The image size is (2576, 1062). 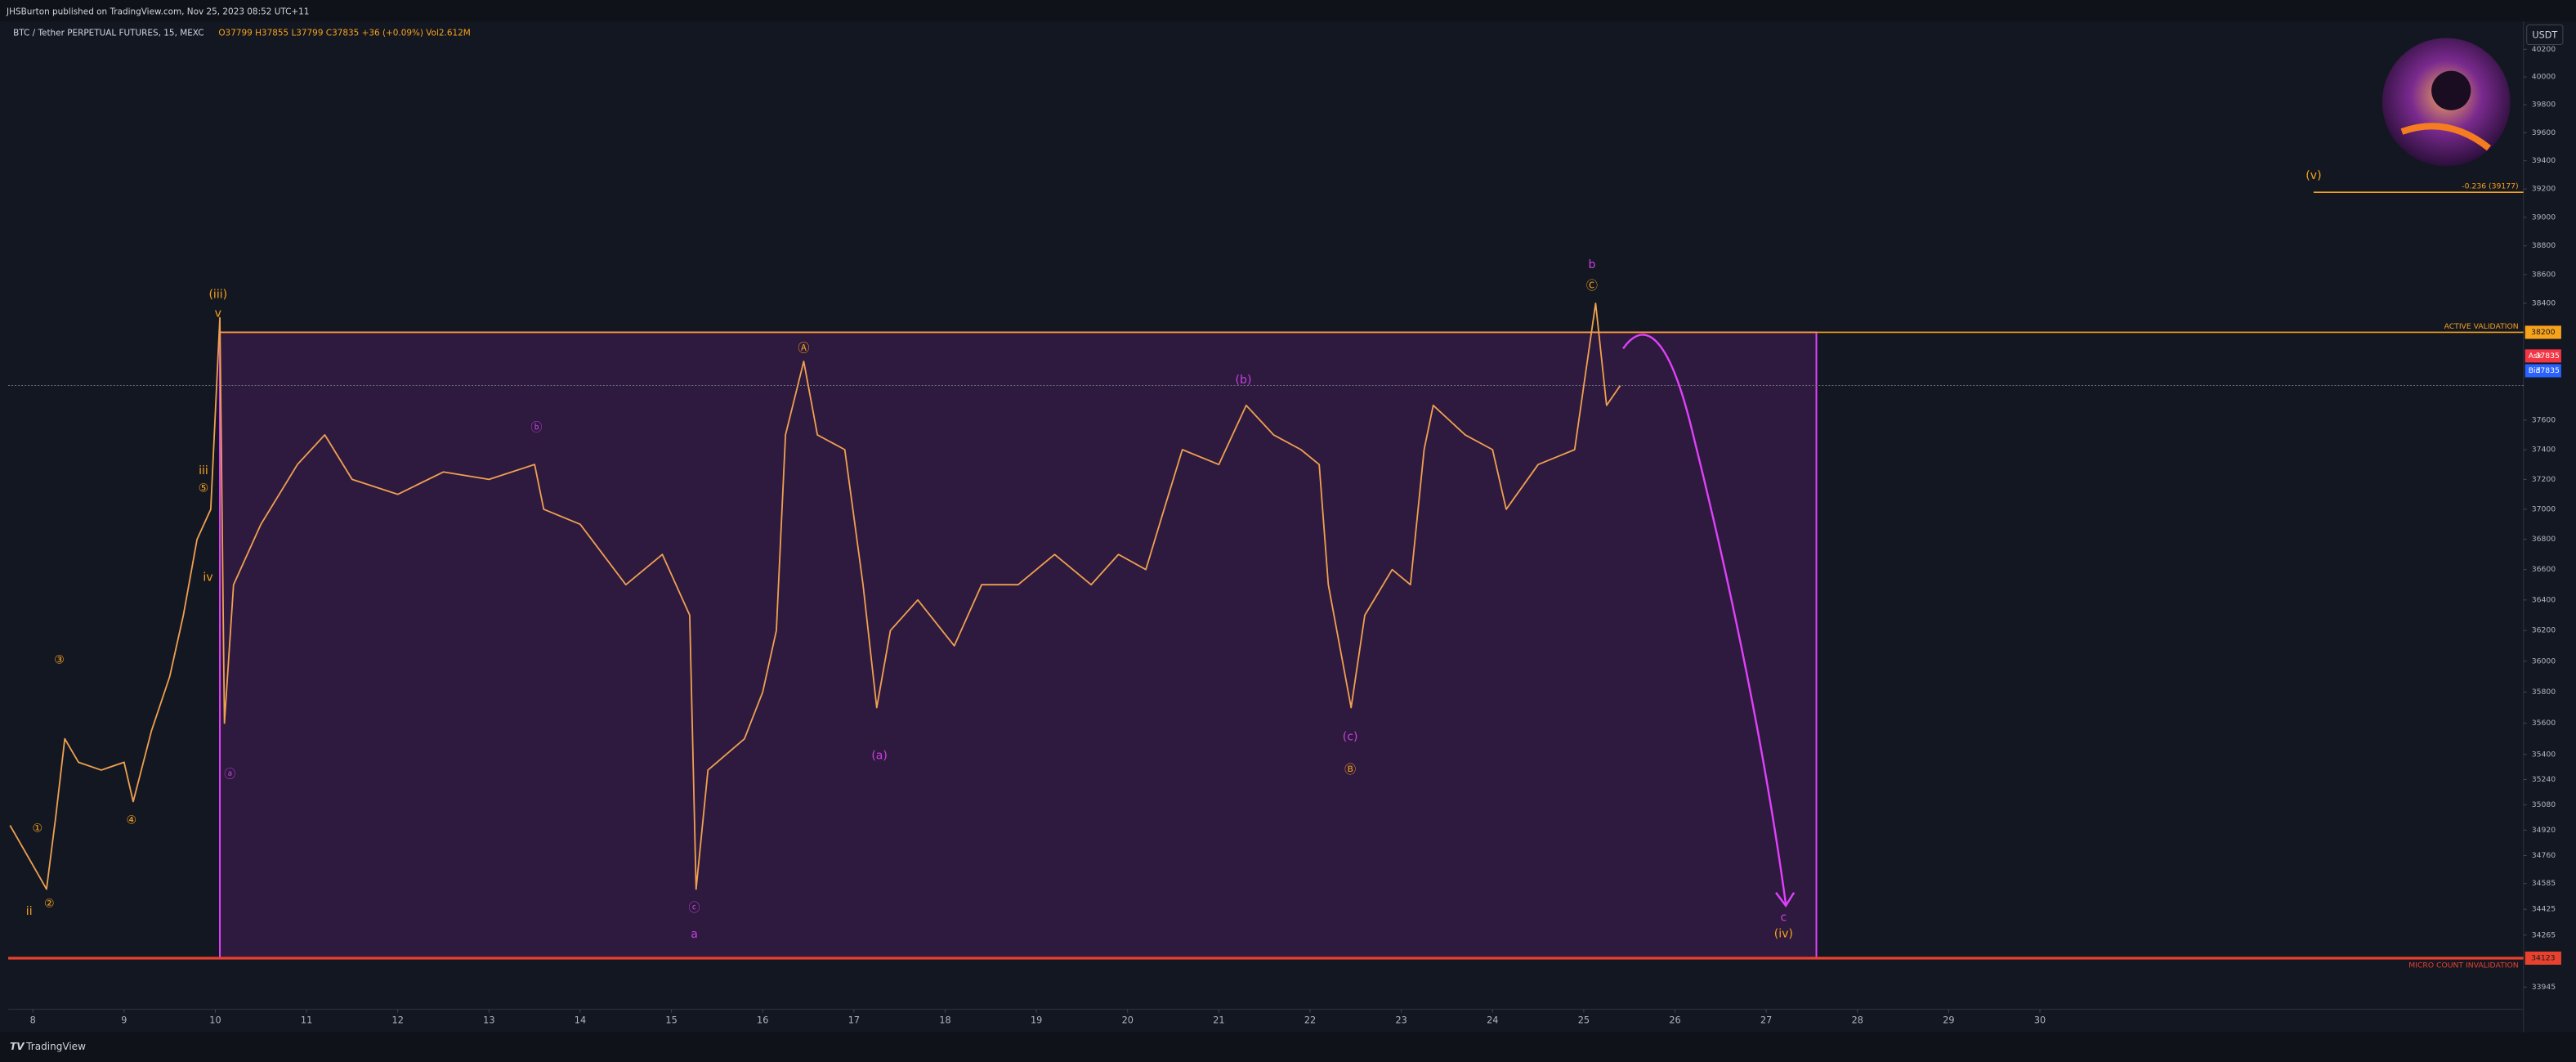 What do you see at coordinates (2544, 569) in the screenshot?
I see `y-tick-label: 36600` at bounding box center [2544, 569].